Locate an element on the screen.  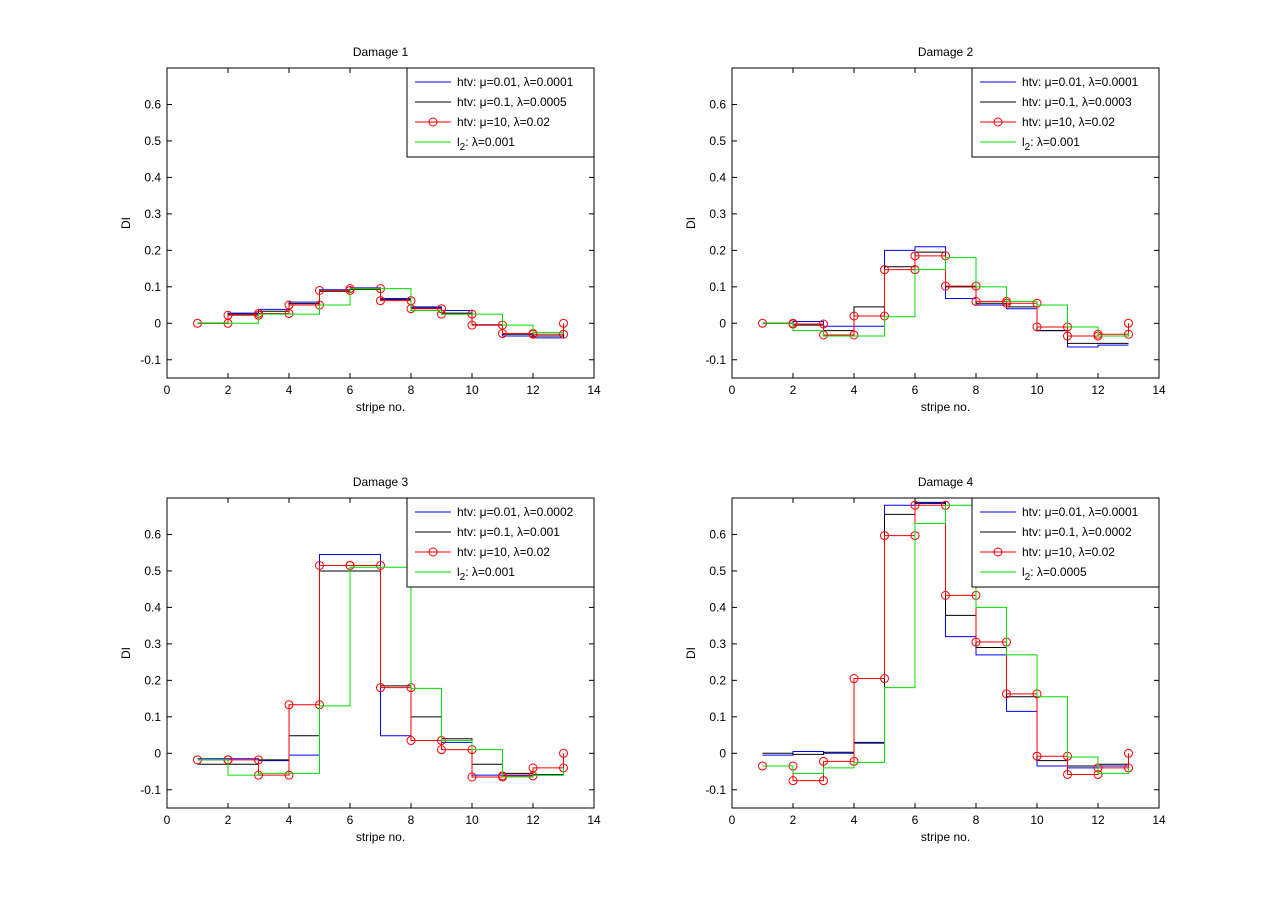
legend-label: l2: λ=0.001 is located at coordinates (486, 574).